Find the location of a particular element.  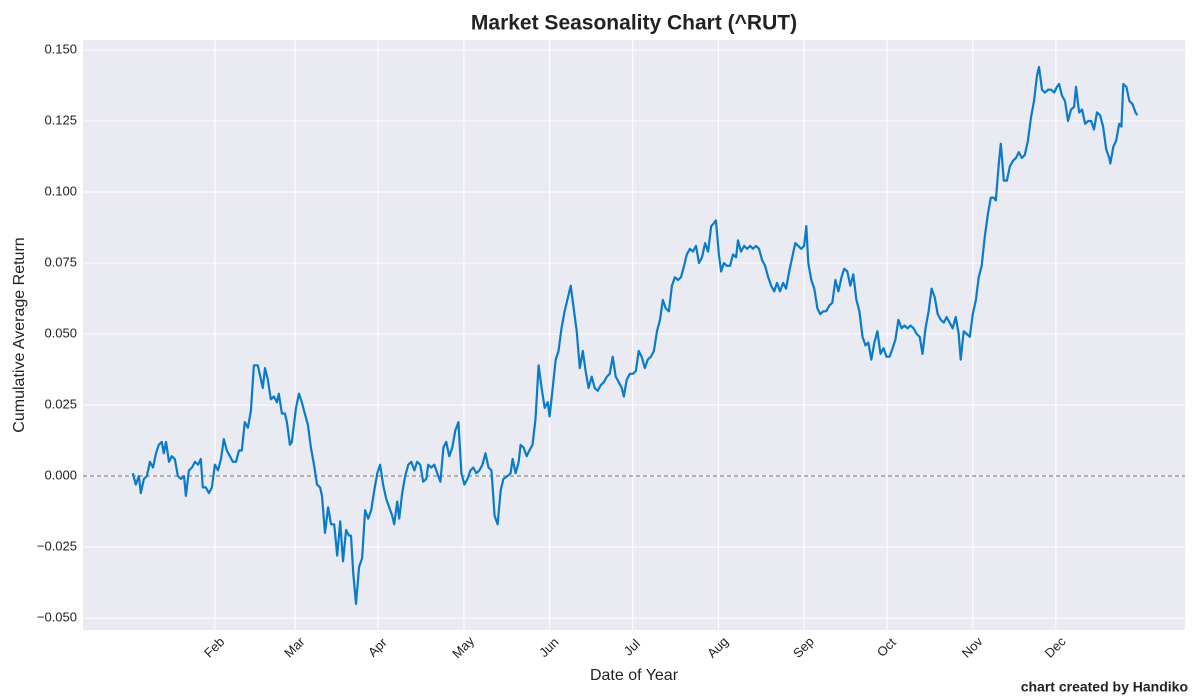

y-tick-label: −0.050 is located at coordinates (57, 617).